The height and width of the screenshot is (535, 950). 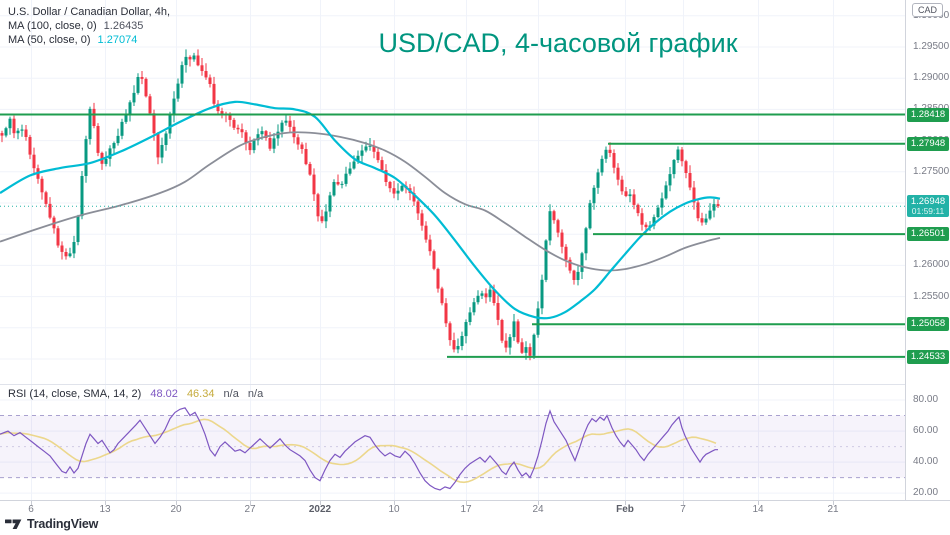 What do you see at coordinates (320, 509) in the screenshot?
I see `time-tick-label: 2022` at bounding box center [320, 509].